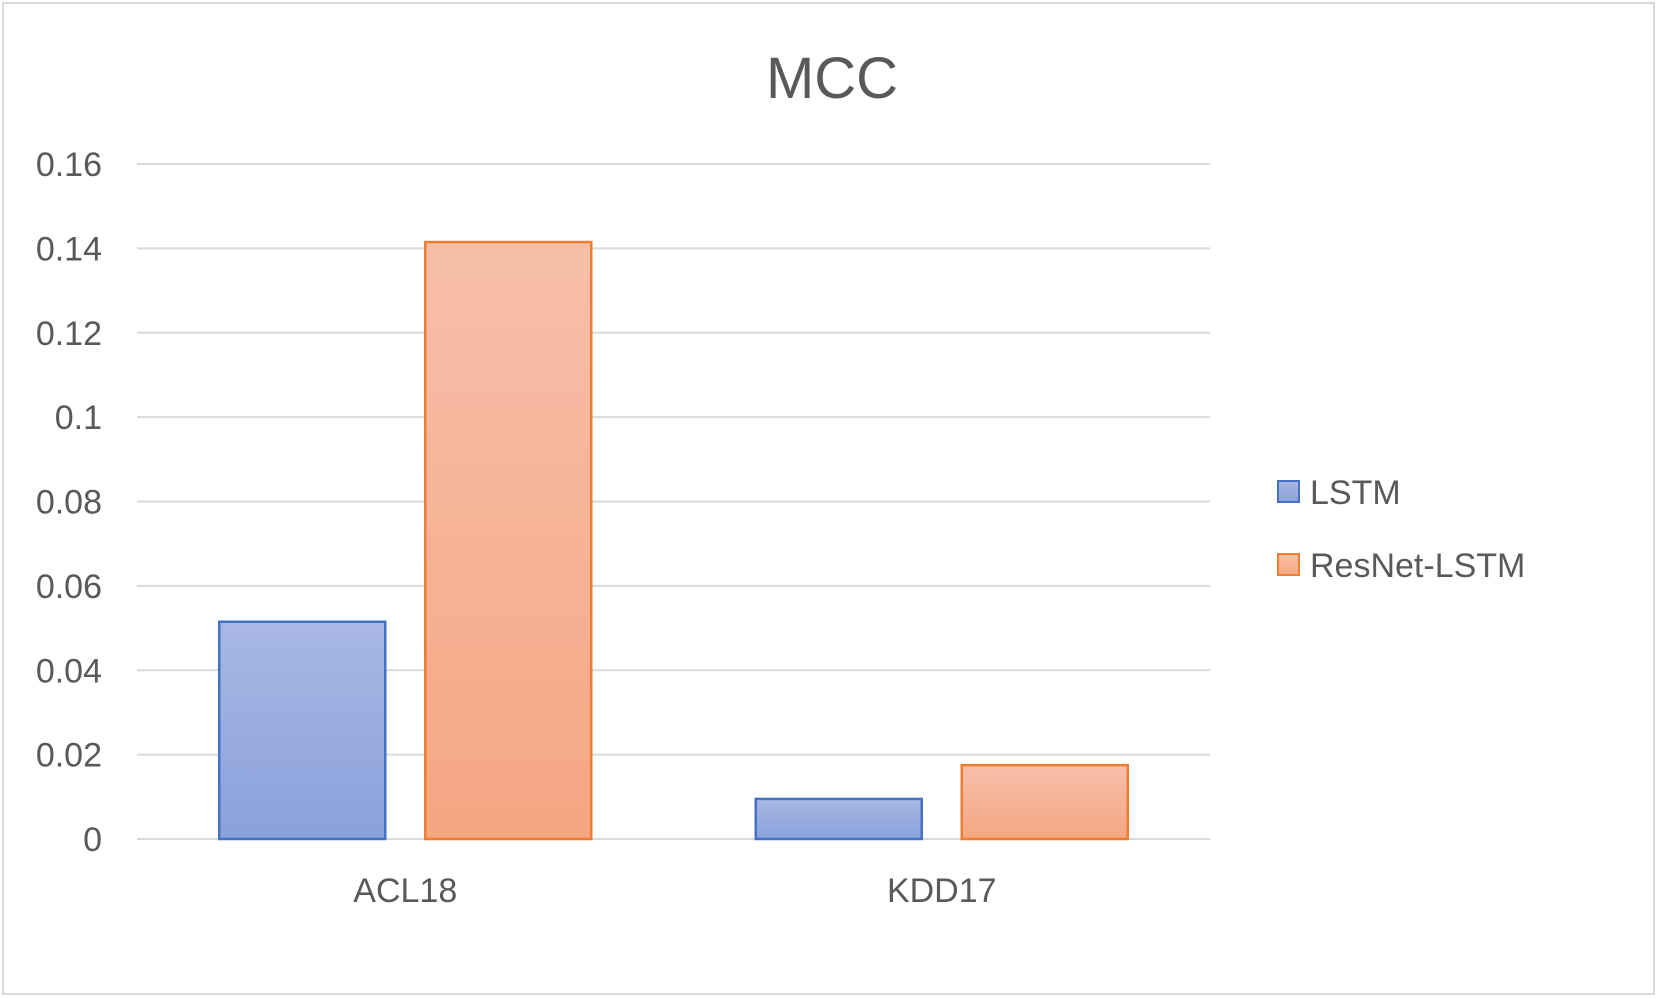  I want to click on y-tick-label: 0, so click(92, 840).